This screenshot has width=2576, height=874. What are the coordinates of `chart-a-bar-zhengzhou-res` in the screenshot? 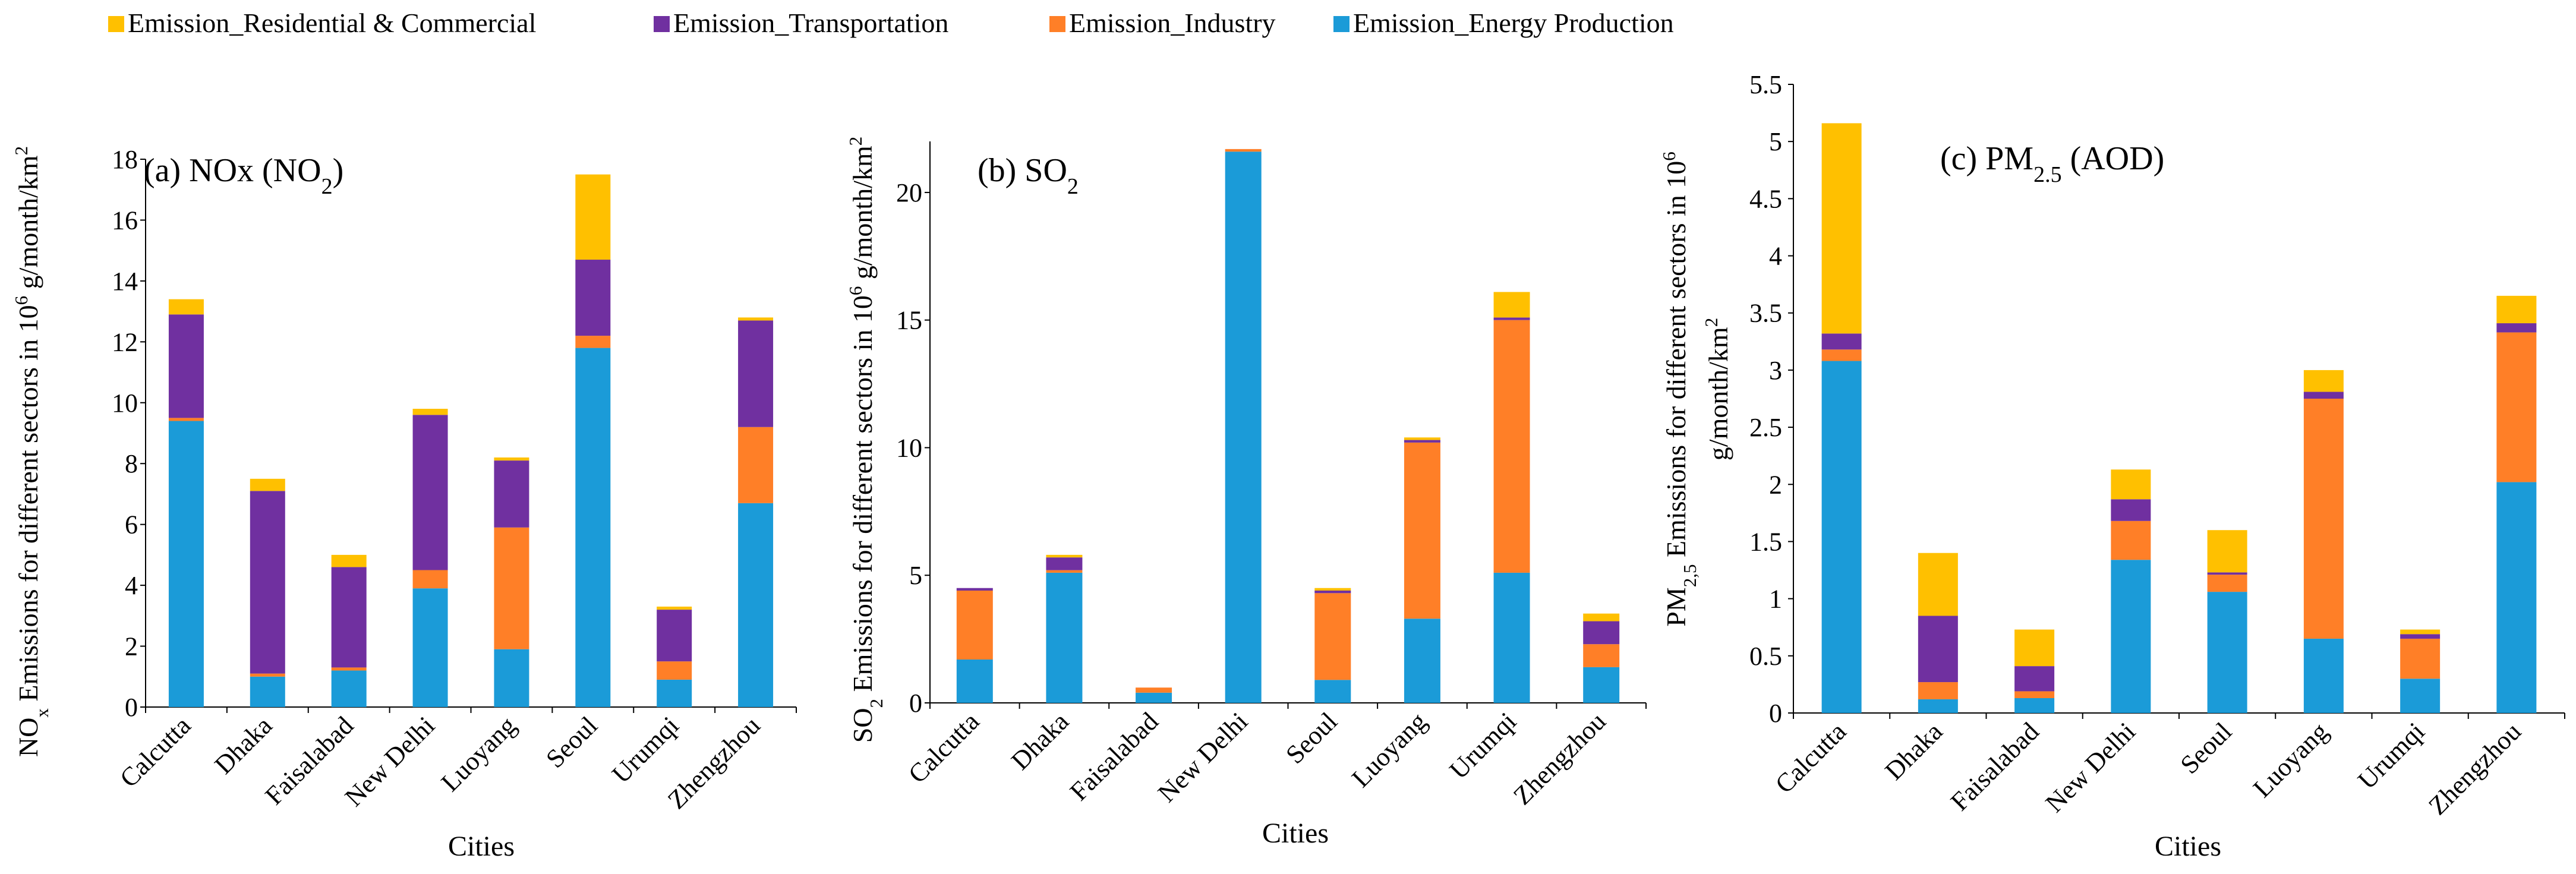 It's located at (756, 319).